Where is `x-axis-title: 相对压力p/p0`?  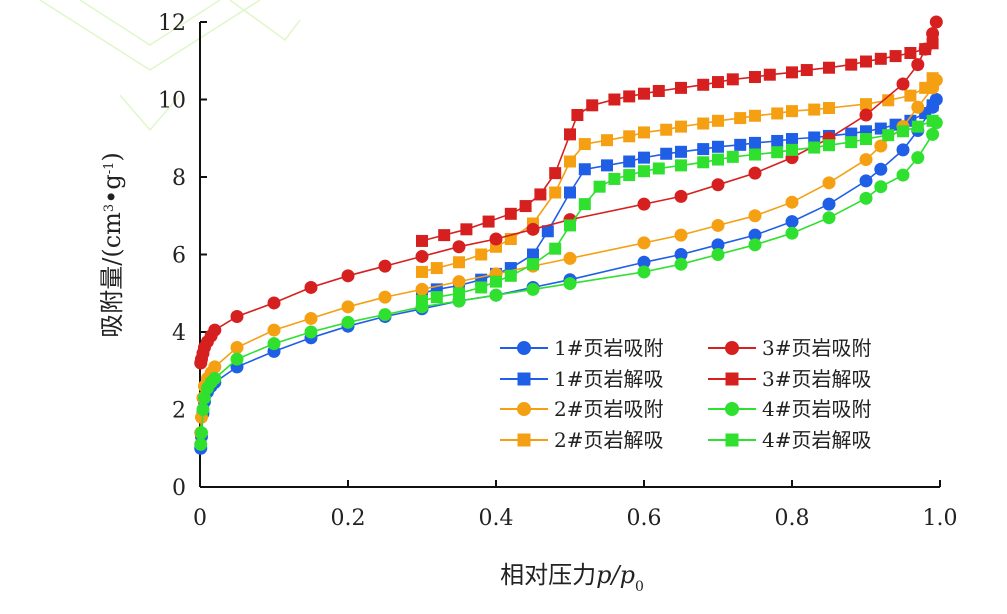 x-axis-title: 相对压力p/p0 is located at coordinates (572, 578).